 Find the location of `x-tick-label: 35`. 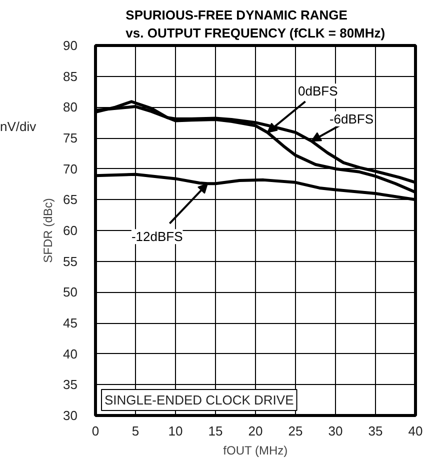

x-tick-label: 35 is located at coordinates (375, 431).